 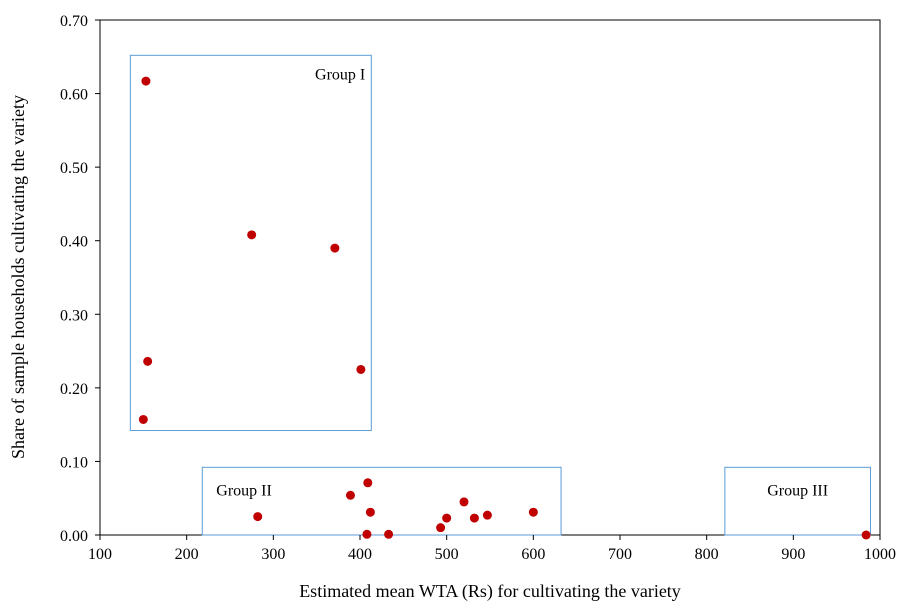 What do you see at coordinates (74, 168) in the screenshot?
I see `y-tick-label: 0.50` at bounding box center [74, 168].